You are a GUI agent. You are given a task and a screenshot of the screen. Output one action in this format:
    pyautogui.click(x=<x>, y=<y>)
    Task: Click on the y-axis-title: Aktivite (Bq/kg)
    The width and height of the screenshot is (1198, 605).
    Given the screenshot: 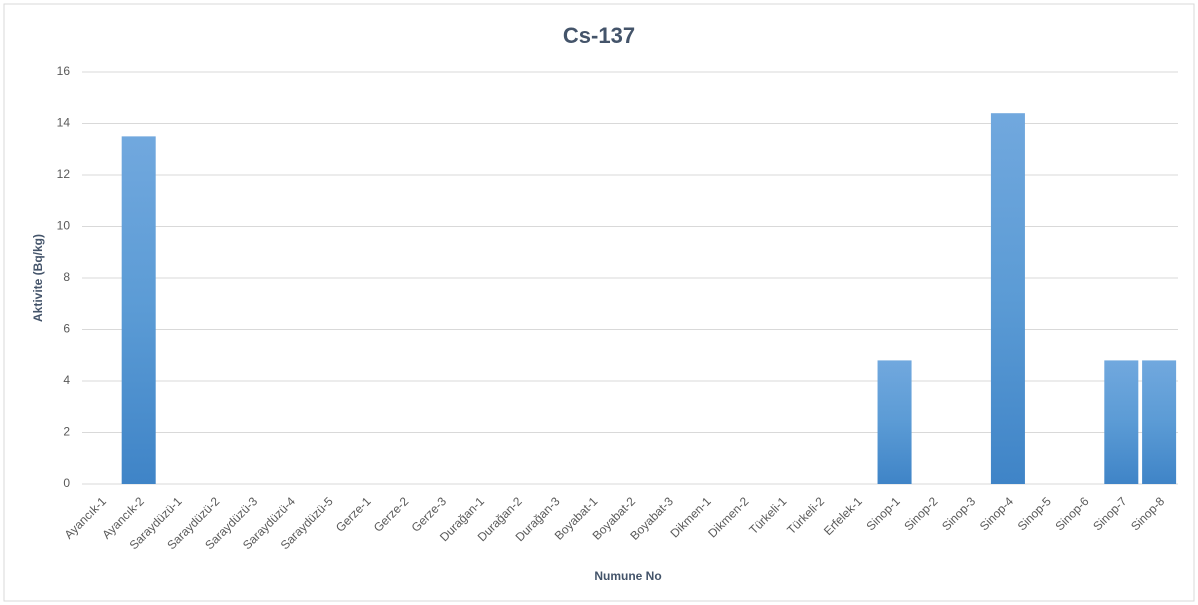 What is the action you would take?
    pyautogui.click(x=38, y=278)
    